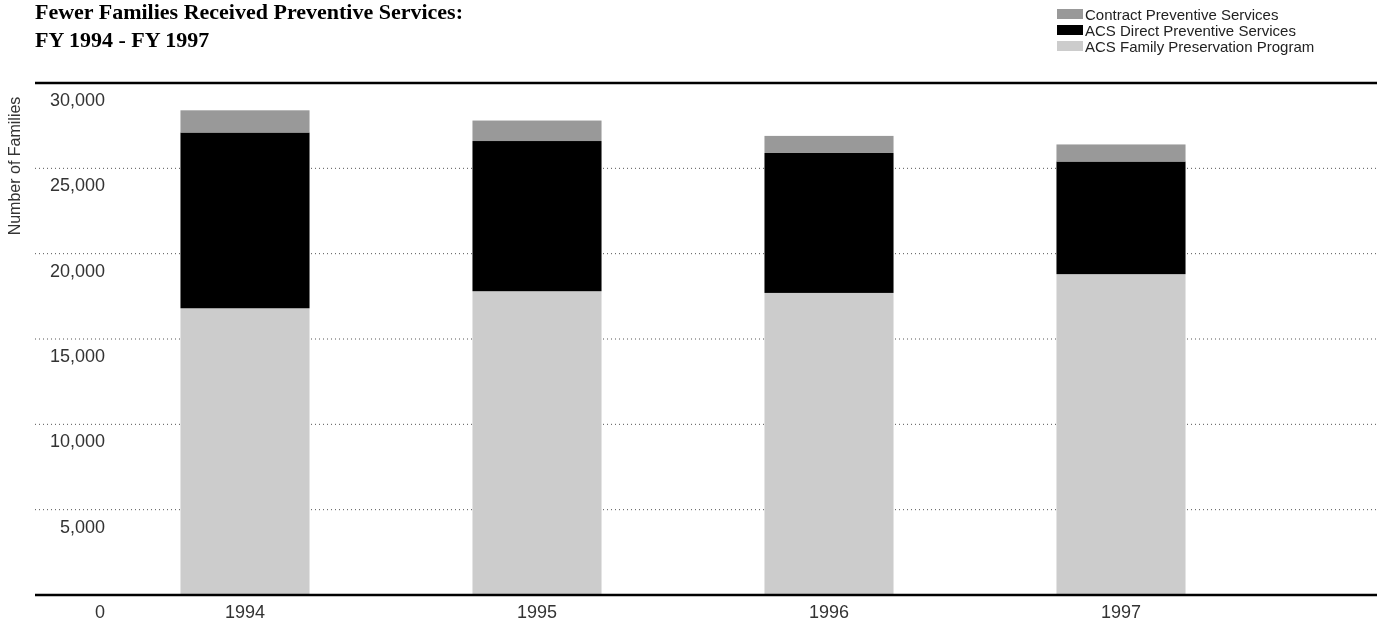  What do you see at coordinates (99, 612) in the screenshot?
I see `y-tick-label: 0` at bounding box center [99, 612].